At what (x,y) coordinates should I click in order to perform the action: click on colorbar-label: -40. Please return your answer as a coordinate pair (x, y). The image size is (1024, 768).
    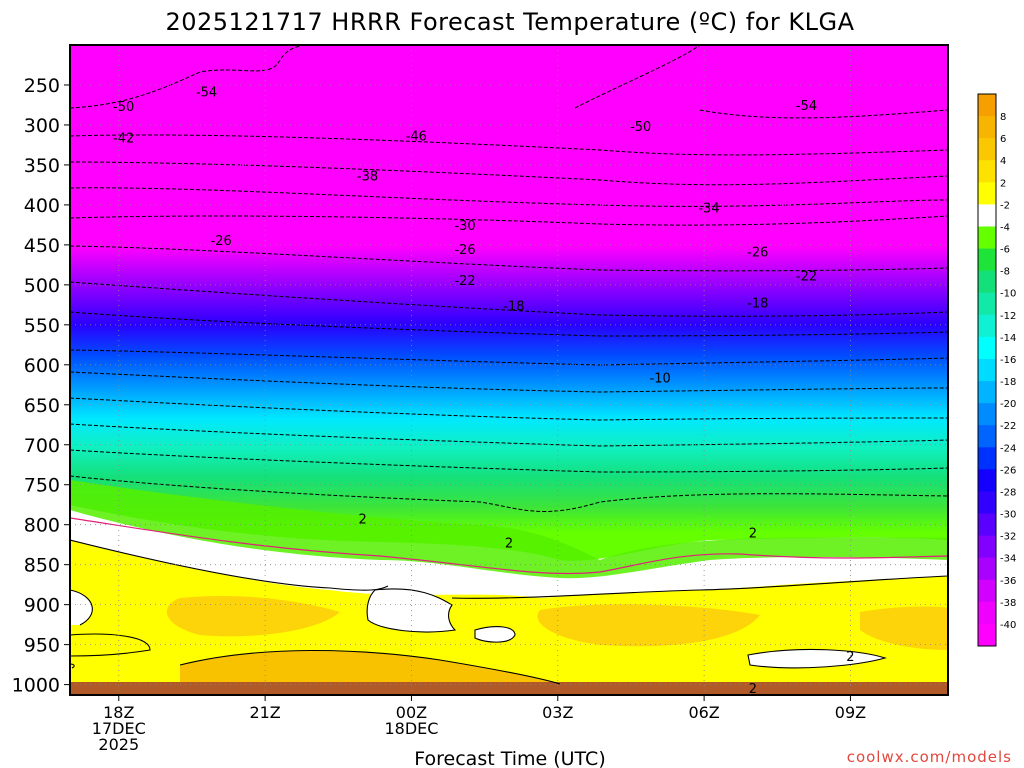
    Looking at the image, I should click on (1008, 625).